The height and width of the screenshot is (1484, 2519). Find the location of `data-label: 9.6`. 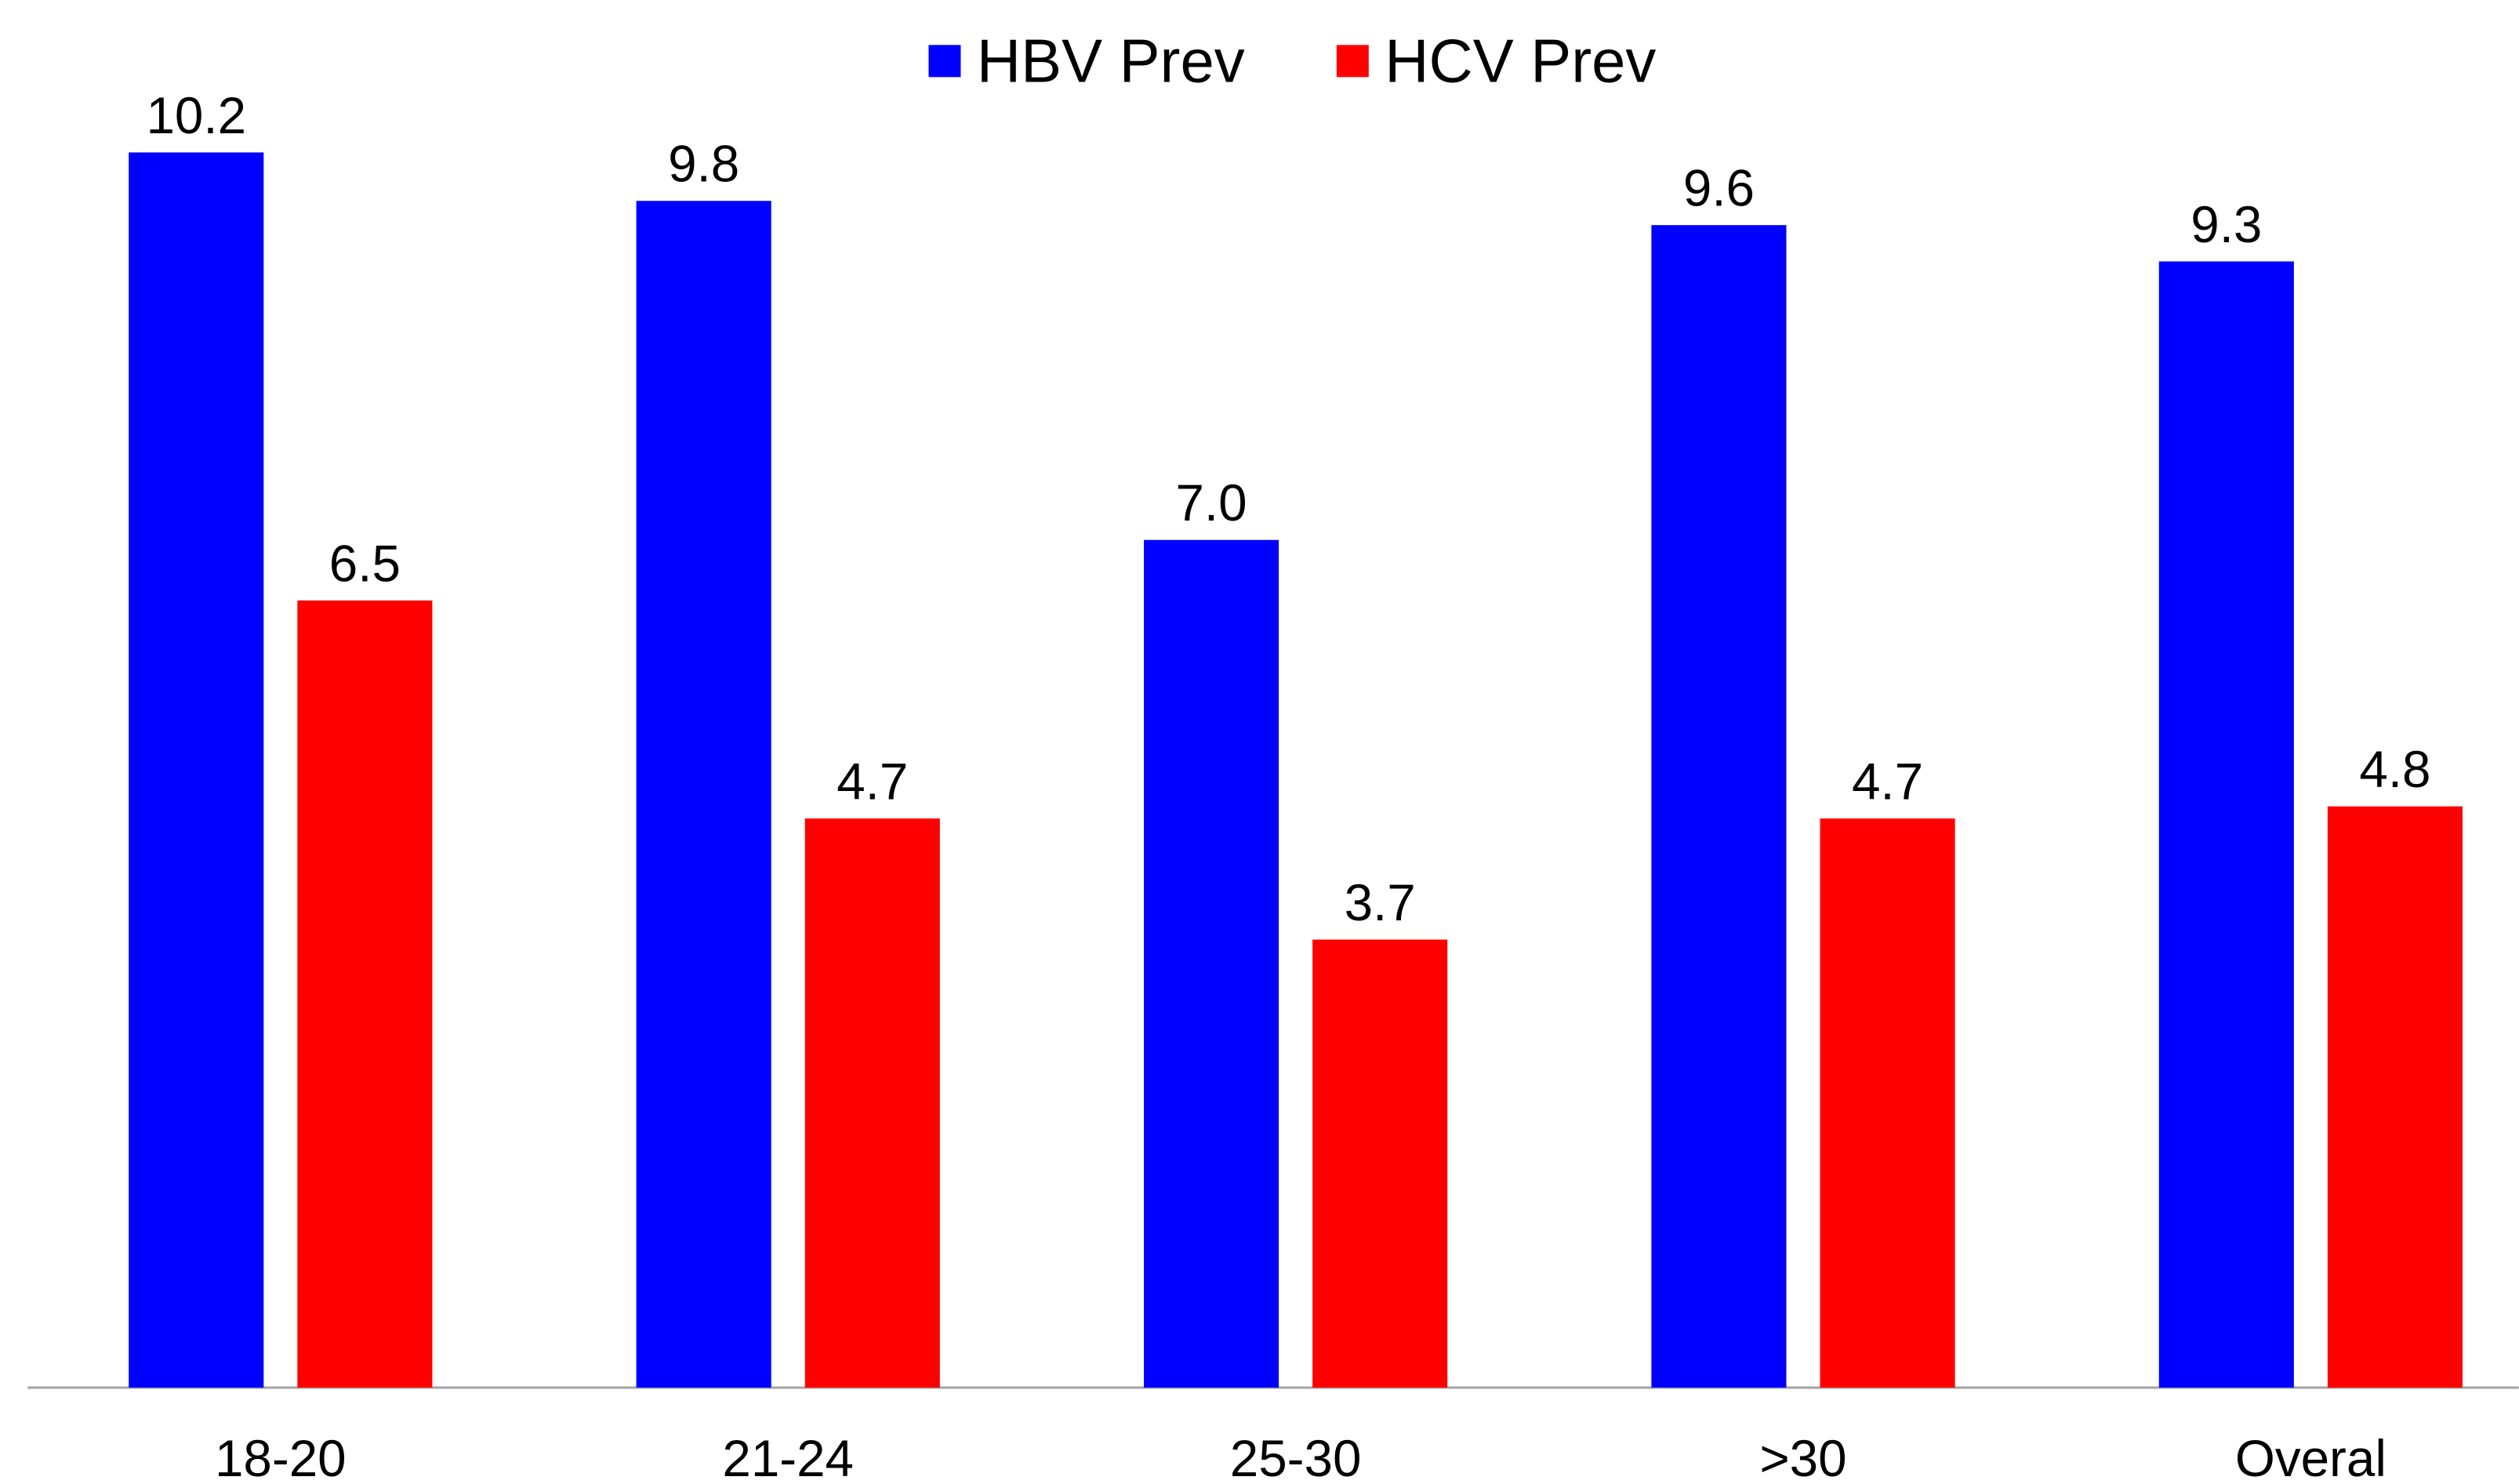

data-label: 9.6 is located at coordinates (1719, 188).